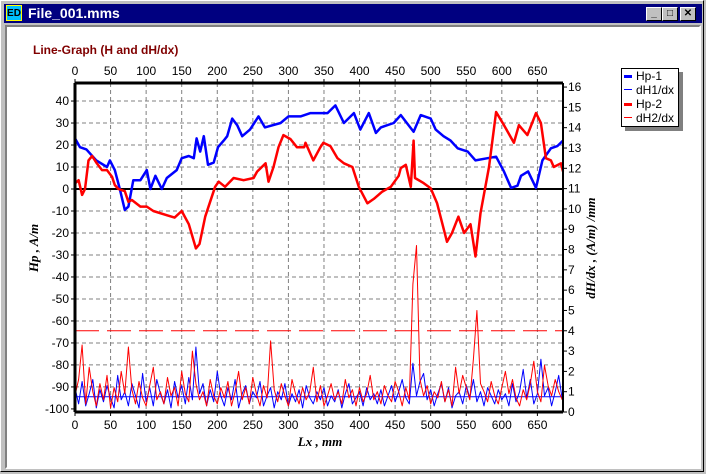 The width and height of the screenshot is (706, 474). I want to click on legend-item-dh1: dH1/dx, so click(650, 90).